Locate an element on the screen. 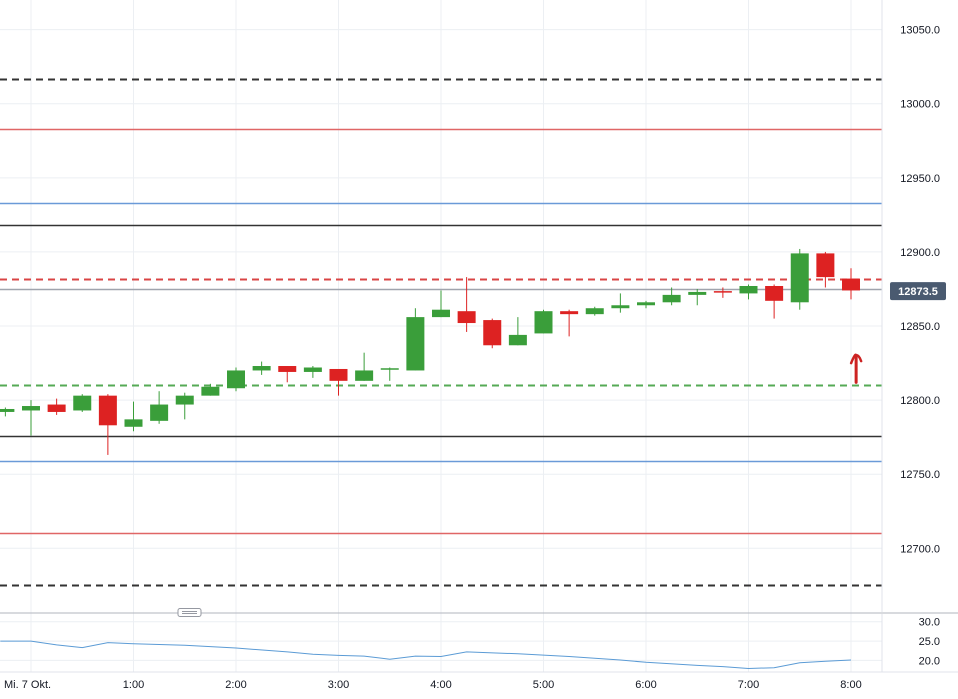  pane-resize-handle is located at coordinates (189, 612).